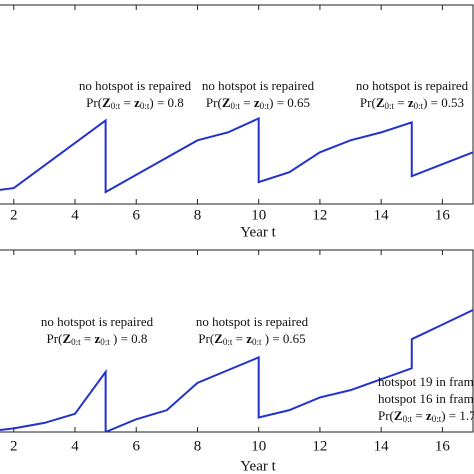 The width and height of the screenshot is (474, 474). I want to click on annotation: Pr(Z0:t = z0:t ) = 0.8, so click(97, 339).